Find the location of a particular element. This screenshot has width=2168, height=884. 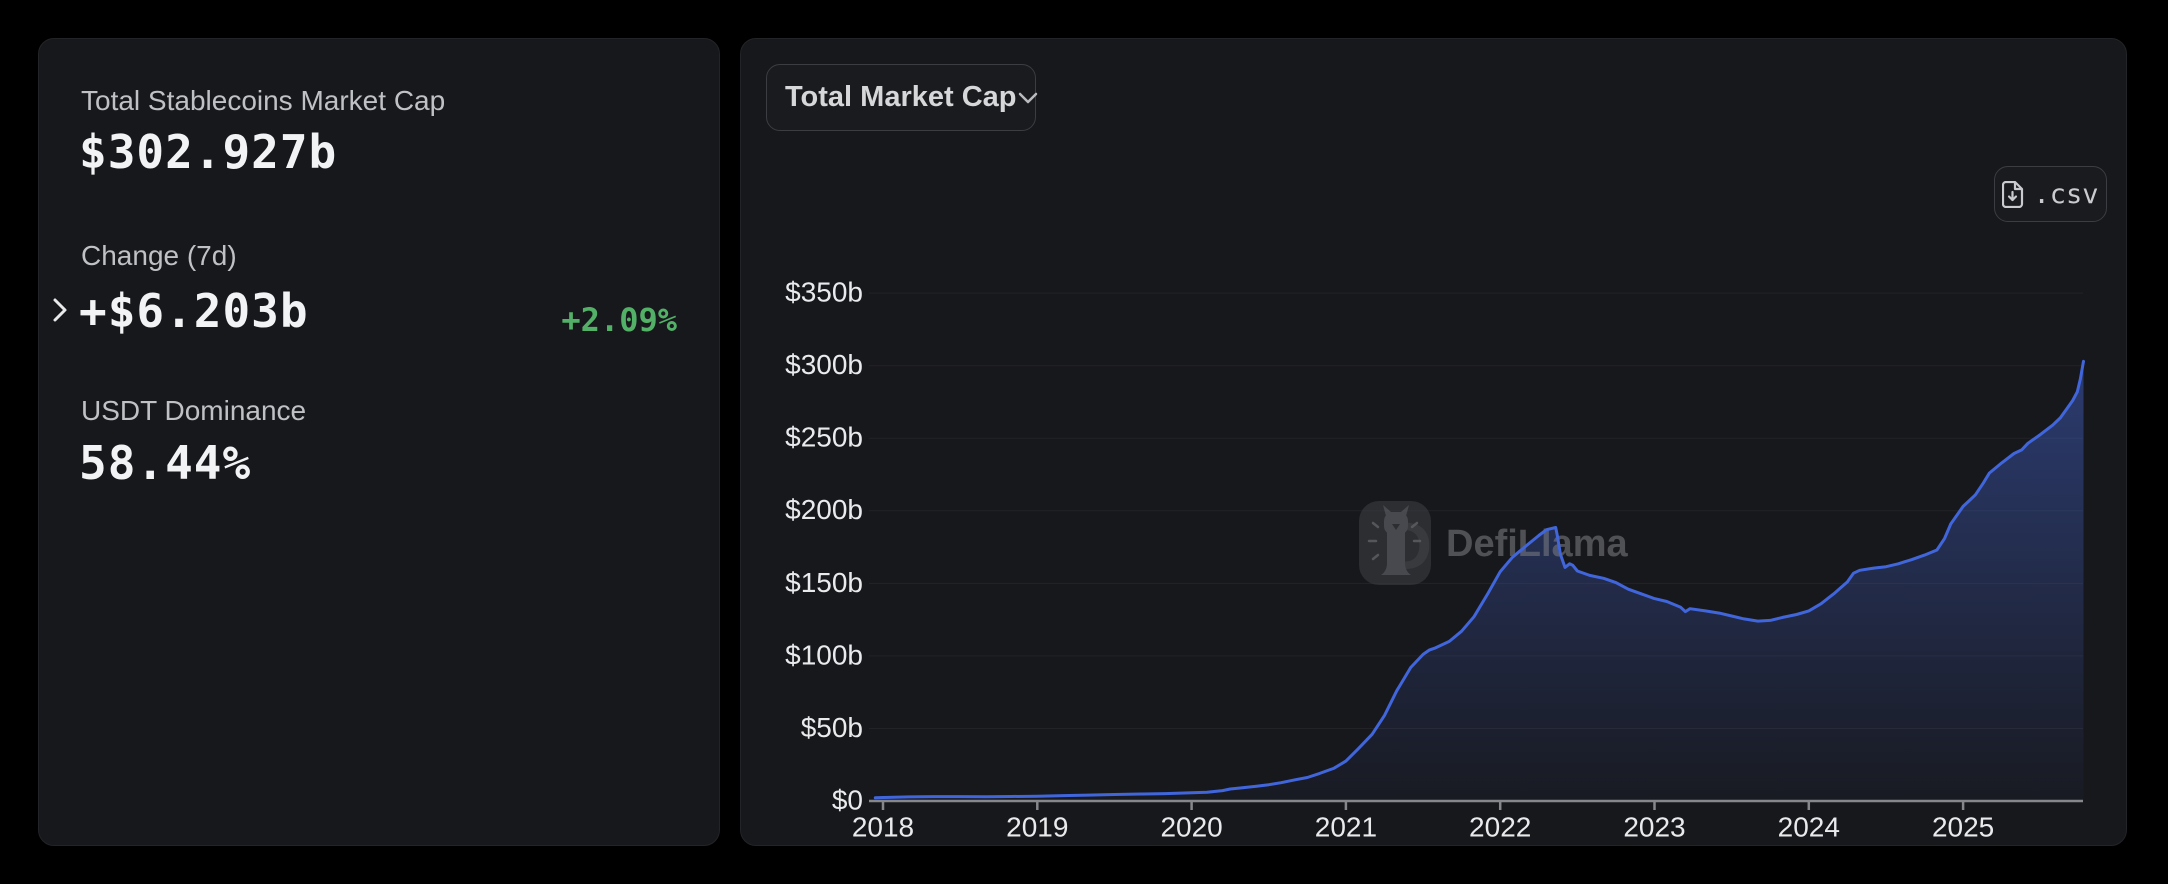

csv-button-label: .csv is located at coordinates (2066, 194).